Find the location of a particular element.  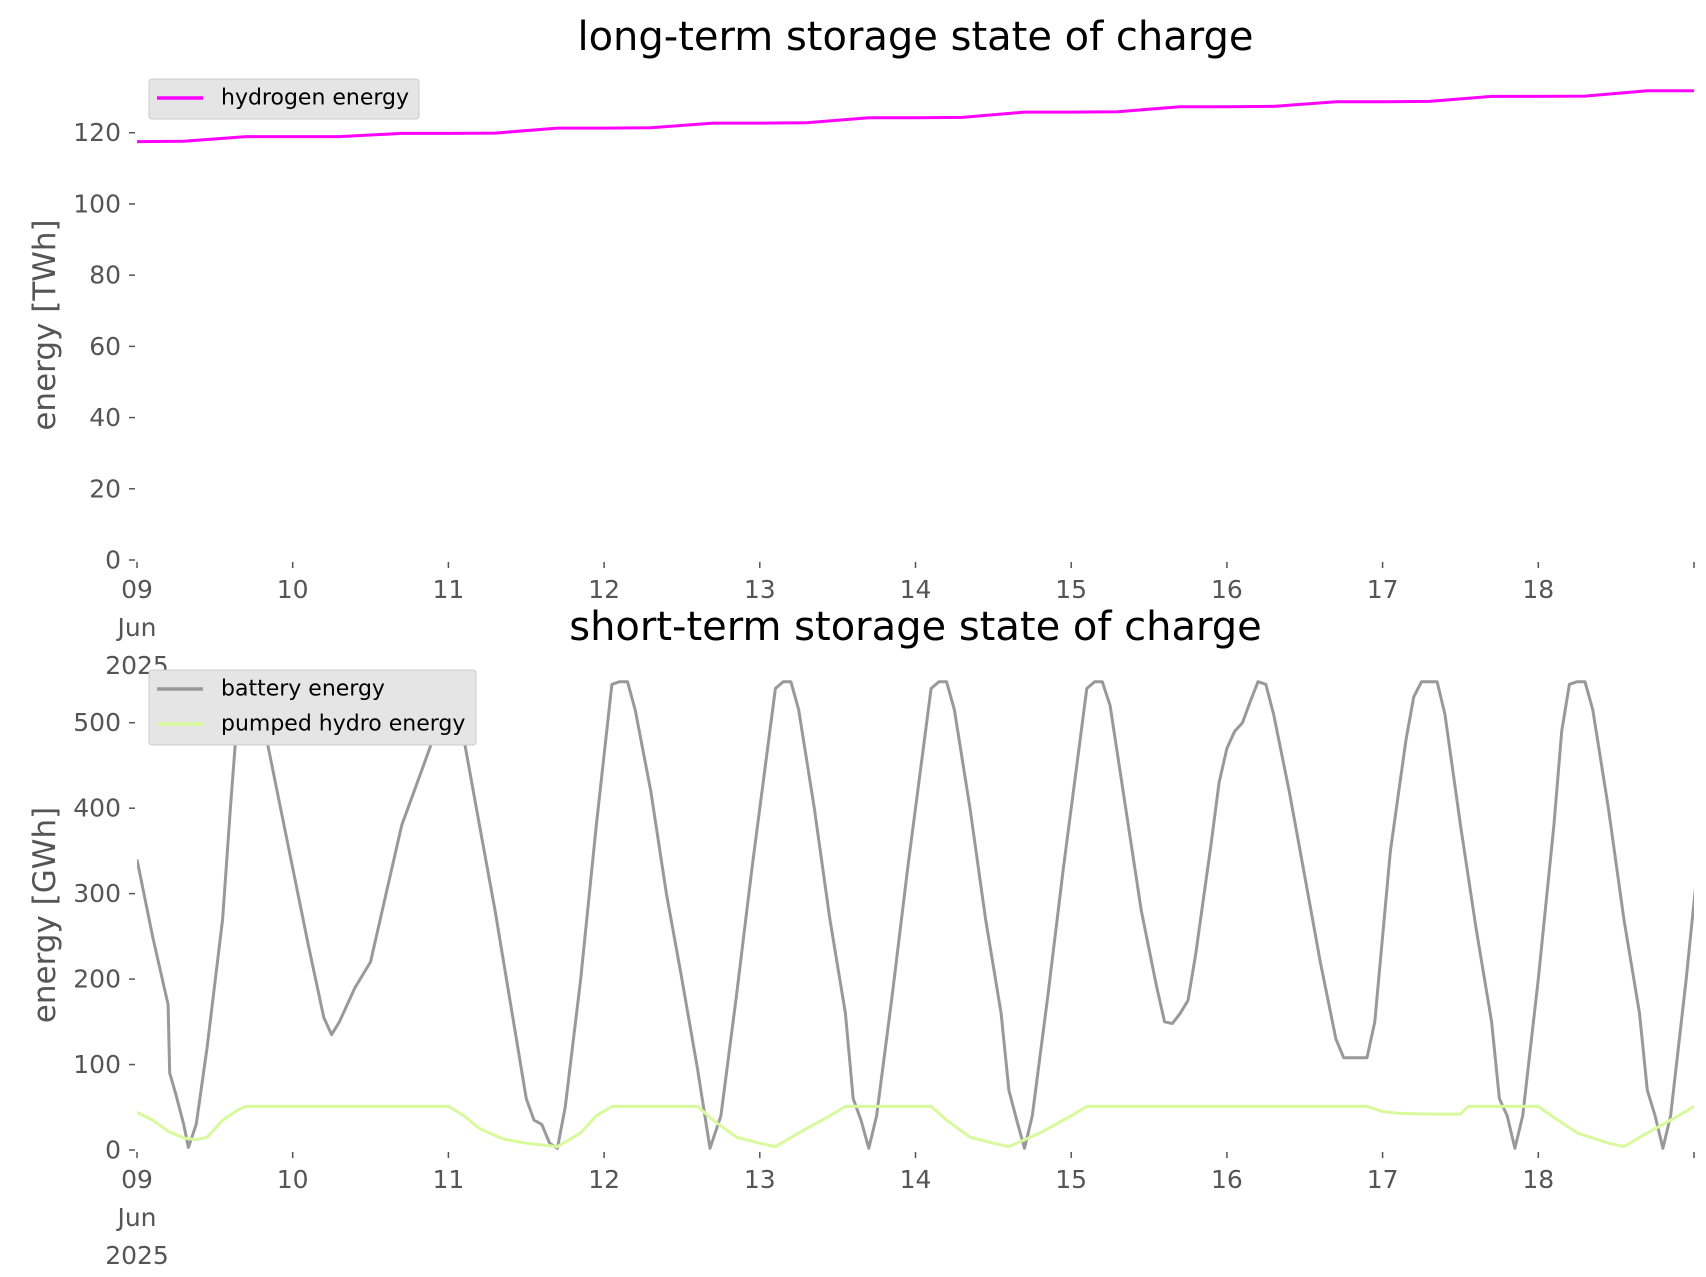

series-line-hydrogen-energy is located at coordinates (915, 116).